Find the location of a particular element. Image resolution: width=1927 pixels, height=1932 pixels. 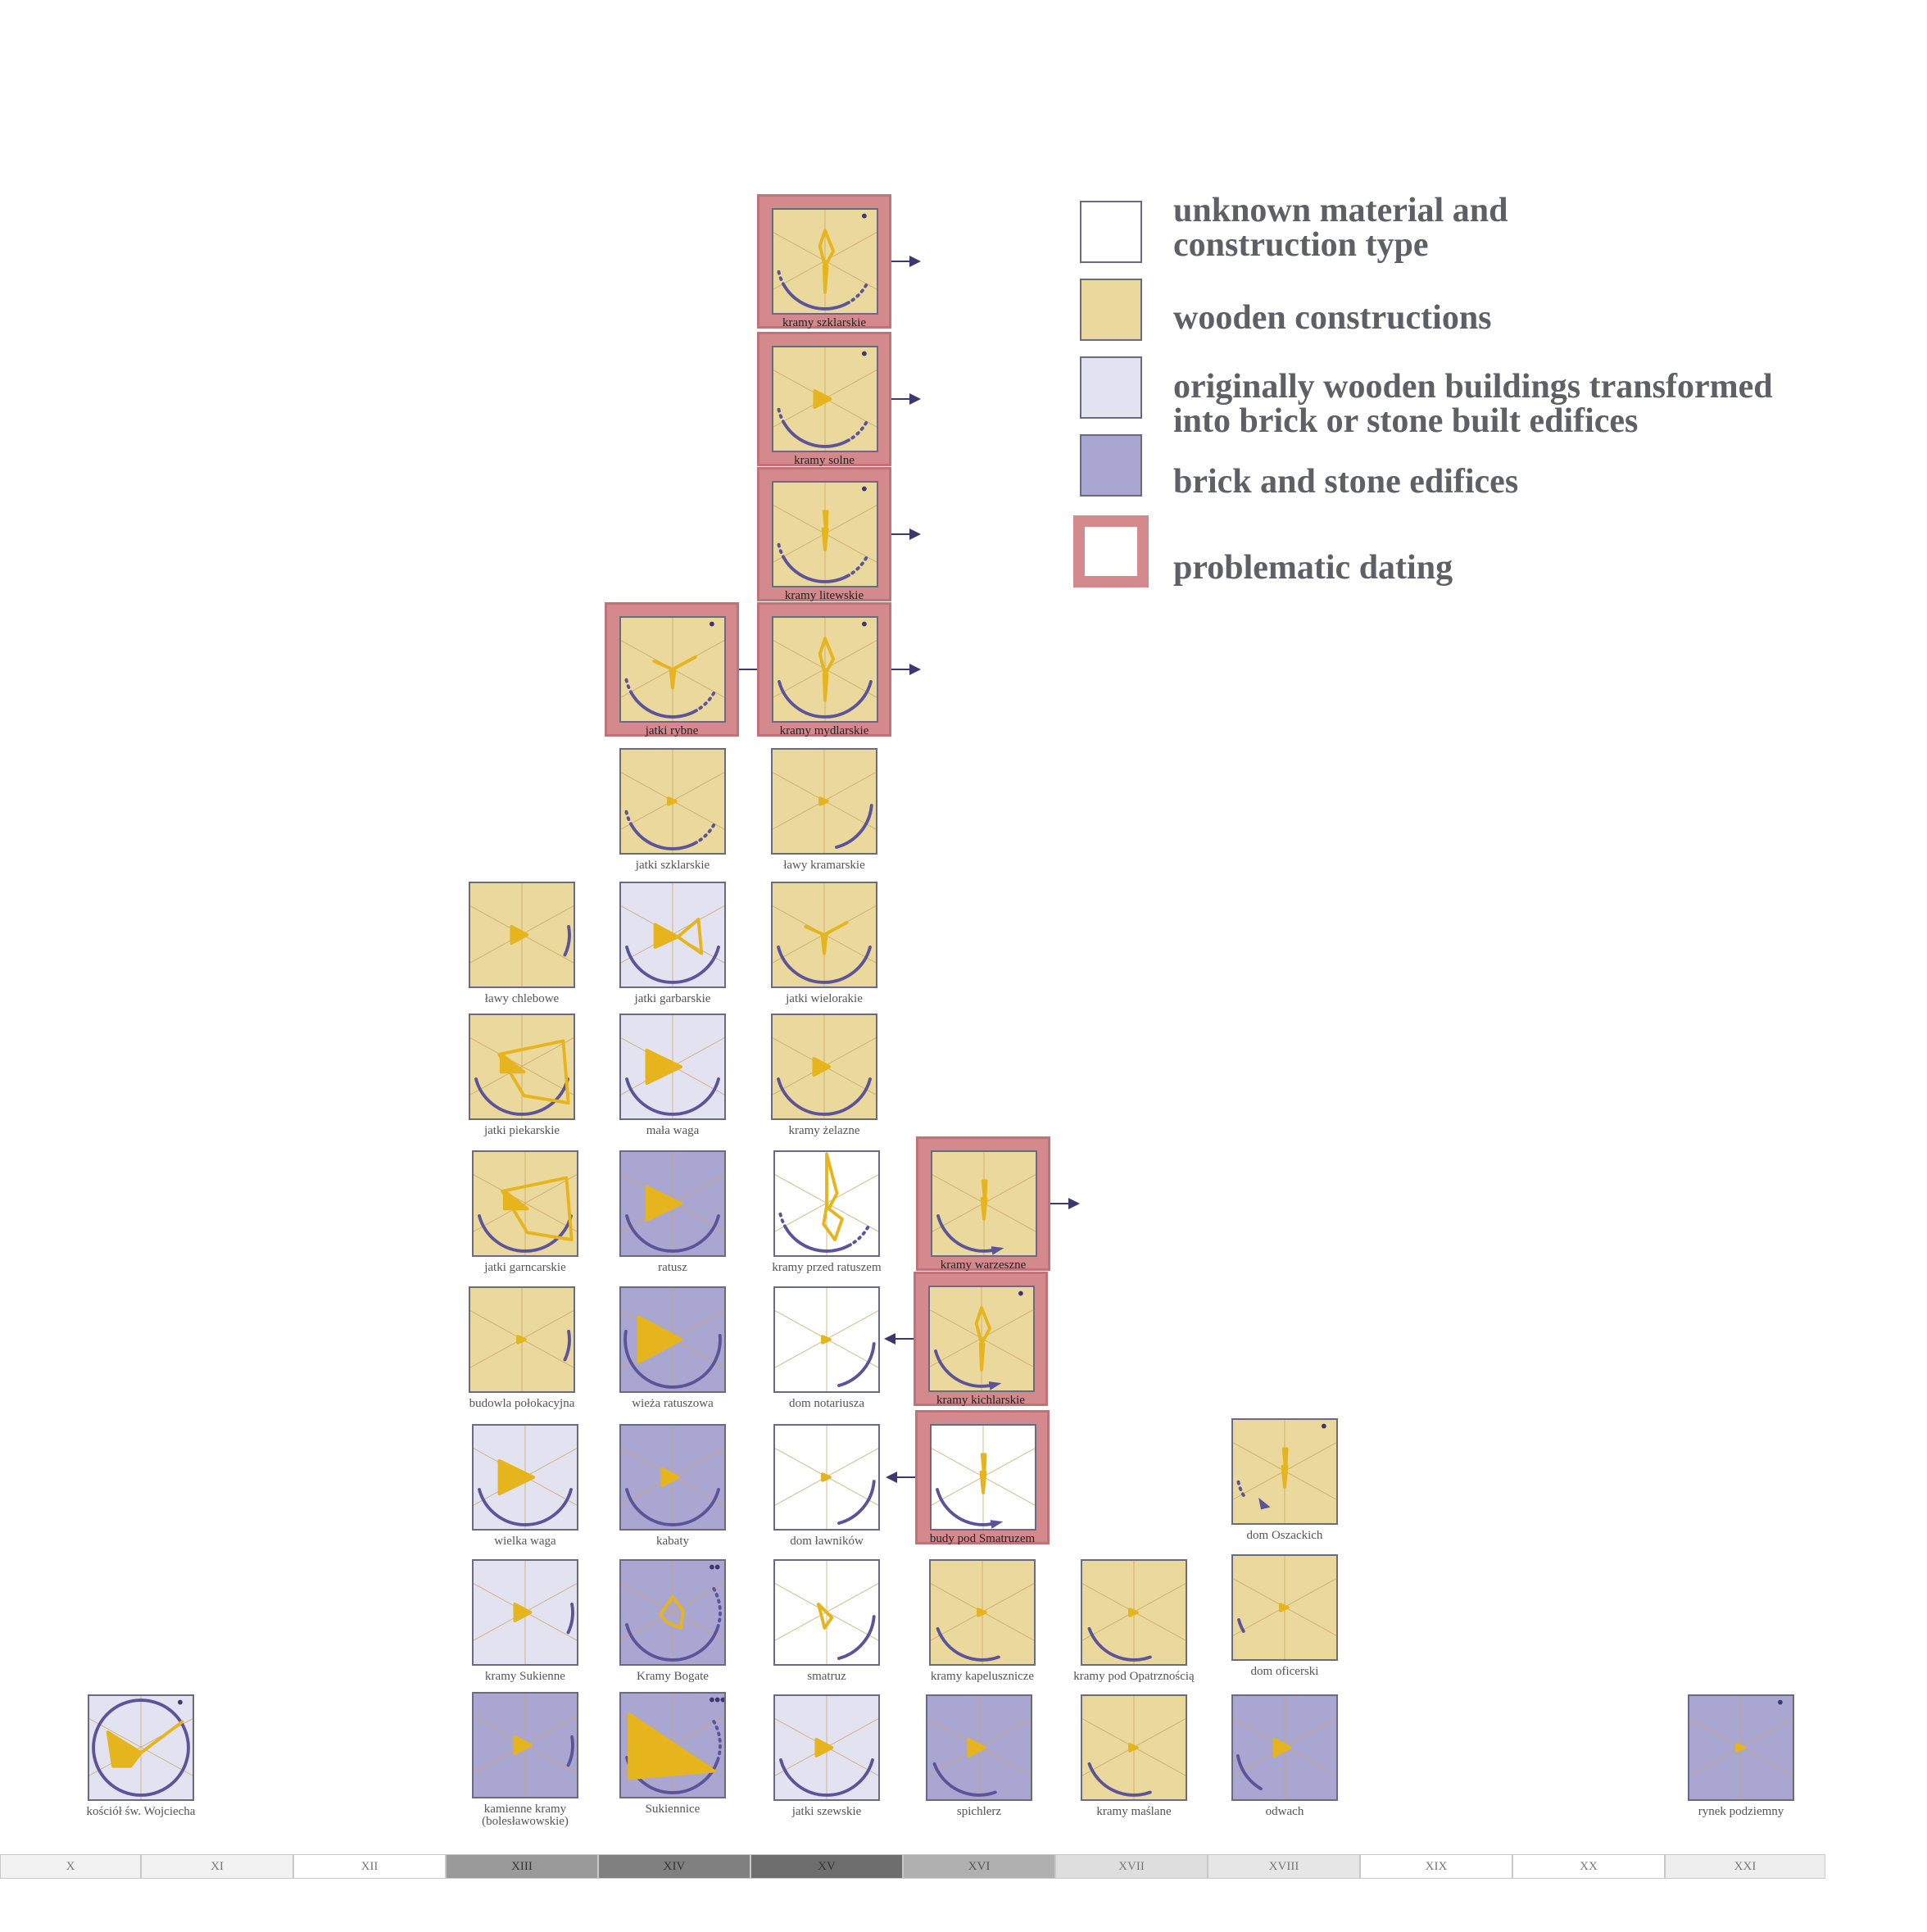

building-tile: kramy maślane is located at coordinates (1134, 1756).